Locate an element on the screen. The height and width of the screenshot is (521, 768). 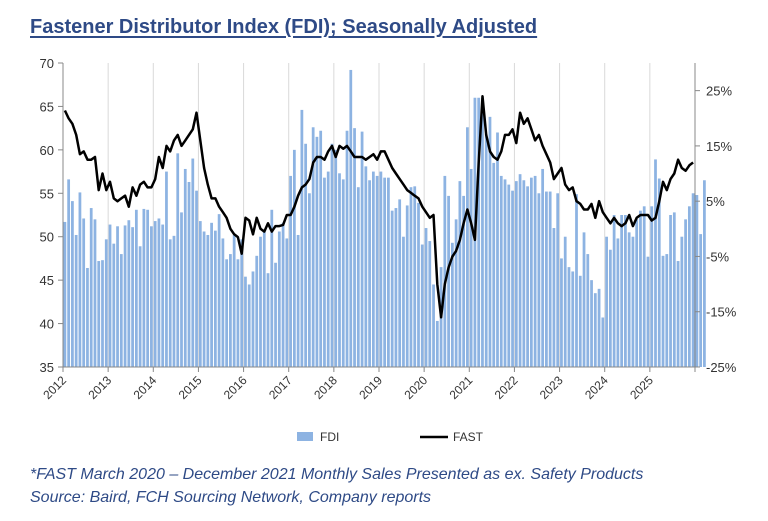
legend-fdi-label: FDI is located at coordinates (329, 437).